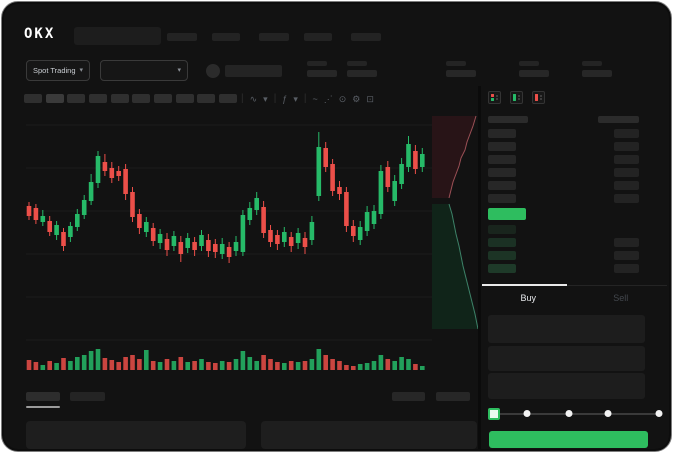 This screenshot has width=673, height=453. Describe the element at coordinates (494, 97) in the screenshot. I see `book-view-combined-icon` at that location.